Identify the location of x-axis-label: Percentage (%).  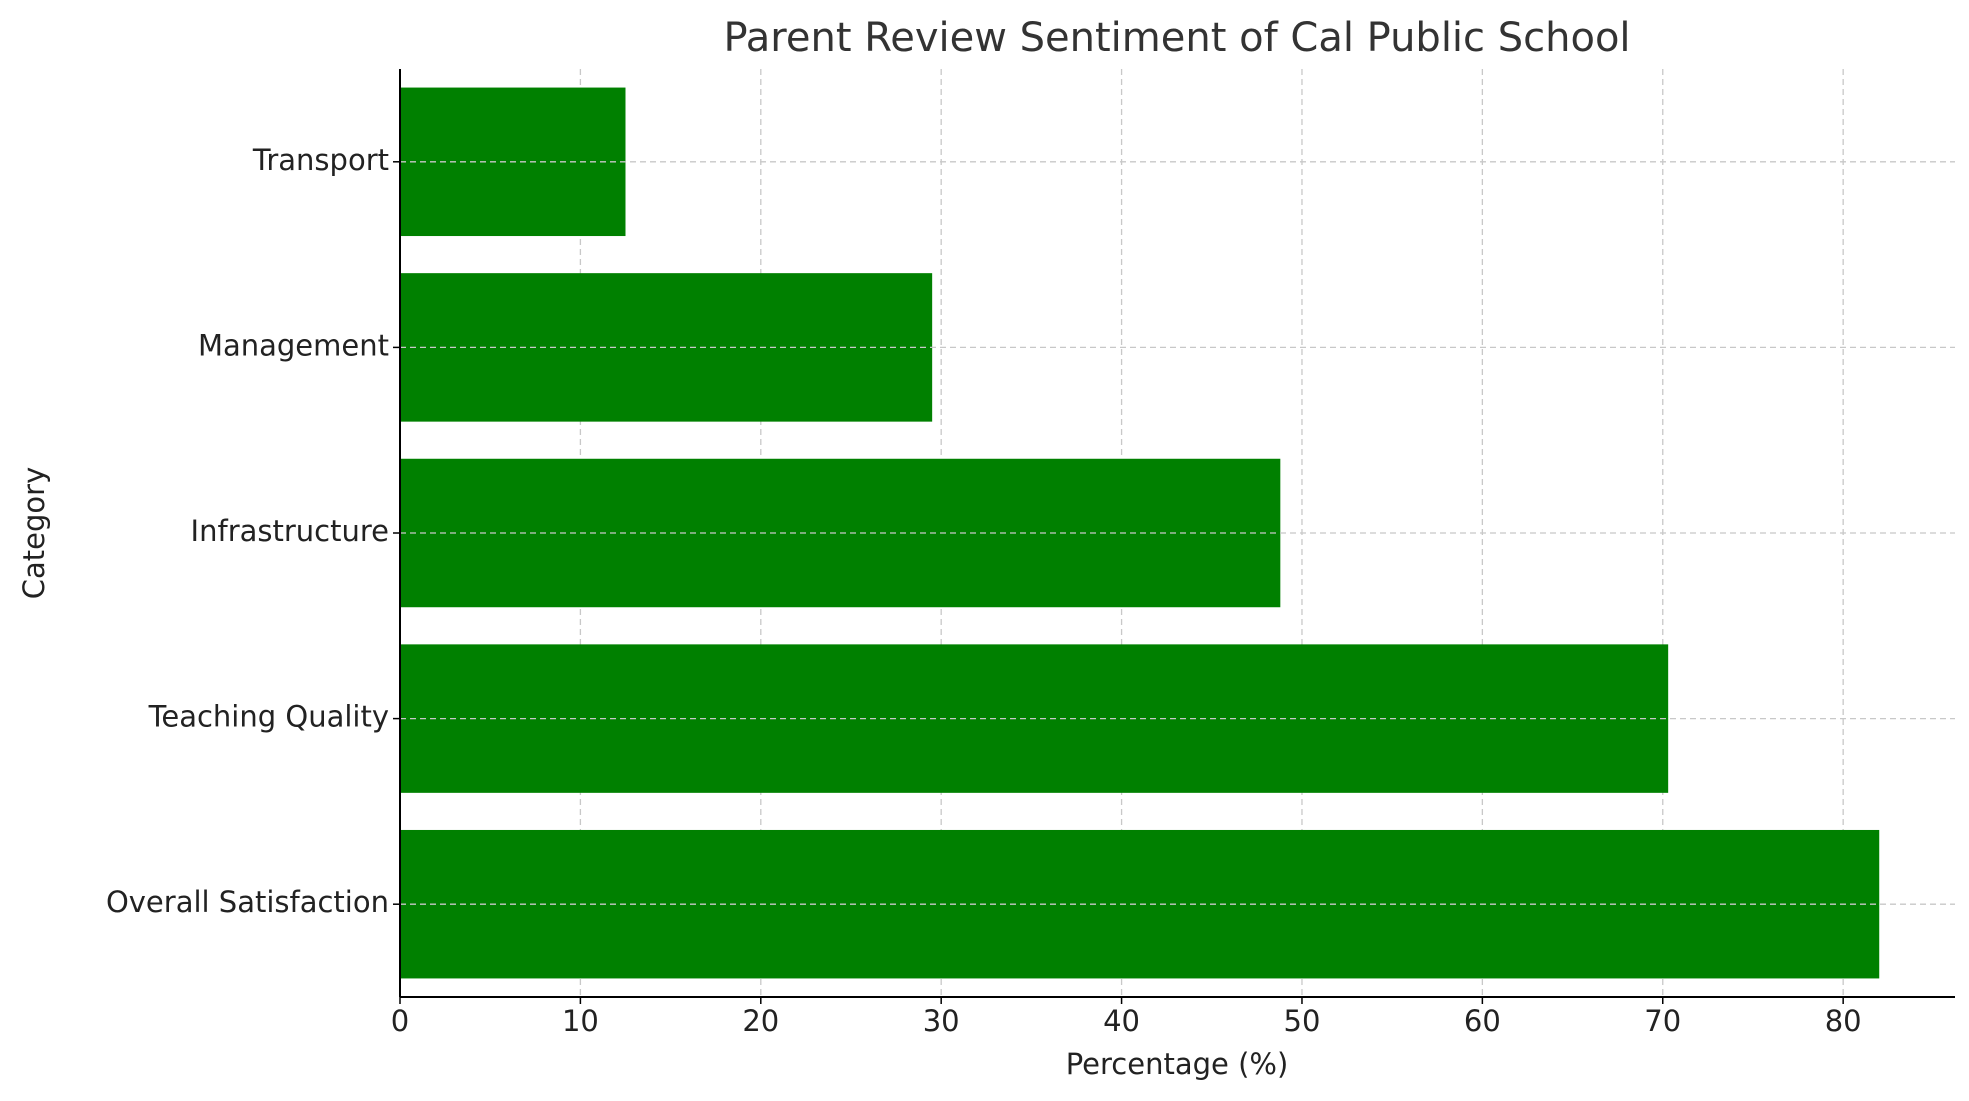
(1177, 1064).